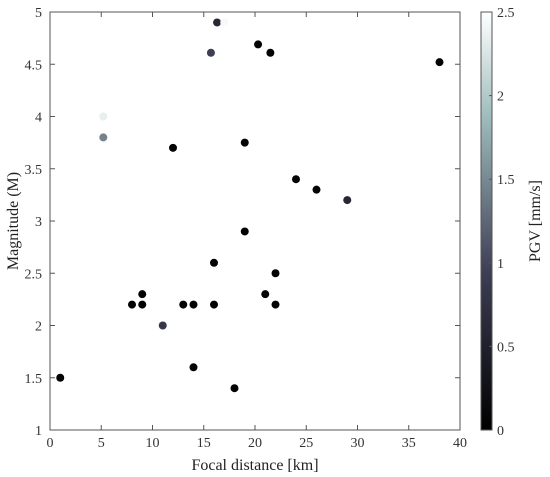  I want to click on y-tick-label: 5, so click(38, 13).